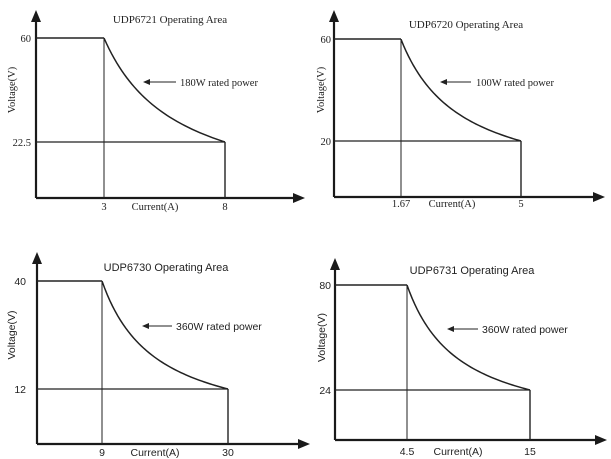  I want to click on chart-3-y-axis-arrowhead, so click(37, 258).